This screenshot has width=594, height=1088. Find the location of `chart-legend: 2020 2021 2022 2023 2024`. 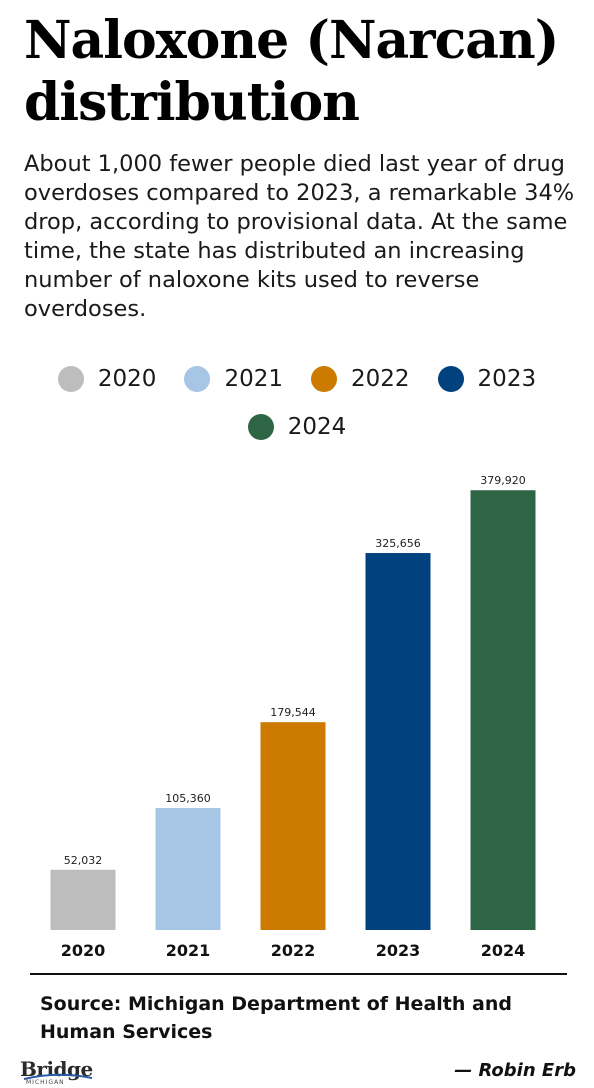

chart-legend: 2020 2021 2022 2023 2024 is located at coordinates (297, 403).